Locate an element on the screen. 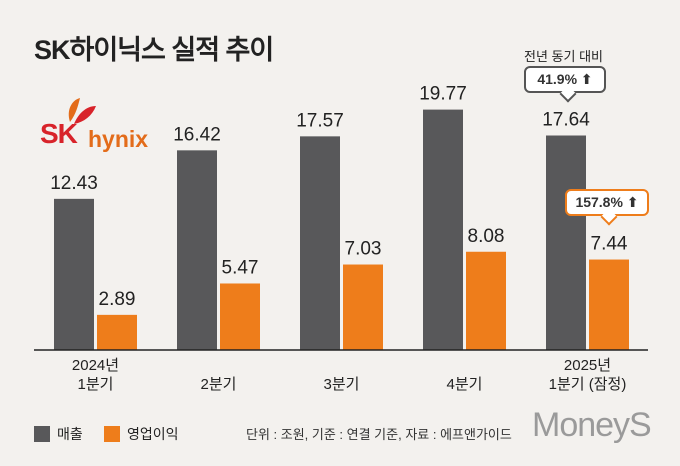  legend-profit: 영업이익 is located at coordinates (141, 434).